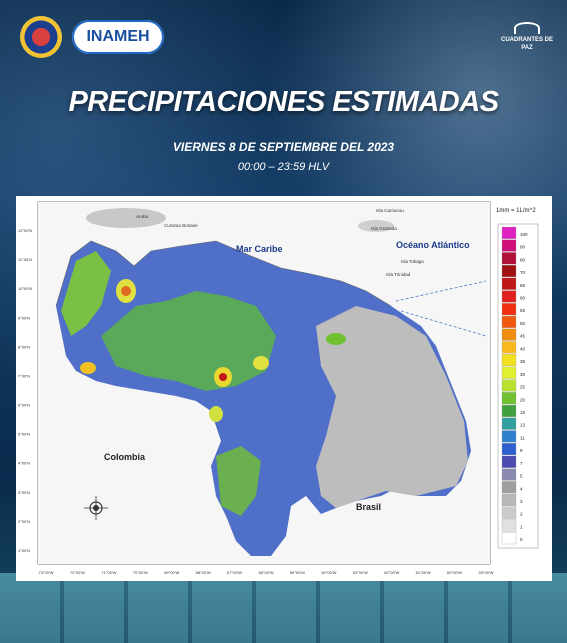  What do you see at coordinates (24, 550) in the screenshot?
I see `lat-tick-label: 1°00'N` at bounding box center [24, 550].